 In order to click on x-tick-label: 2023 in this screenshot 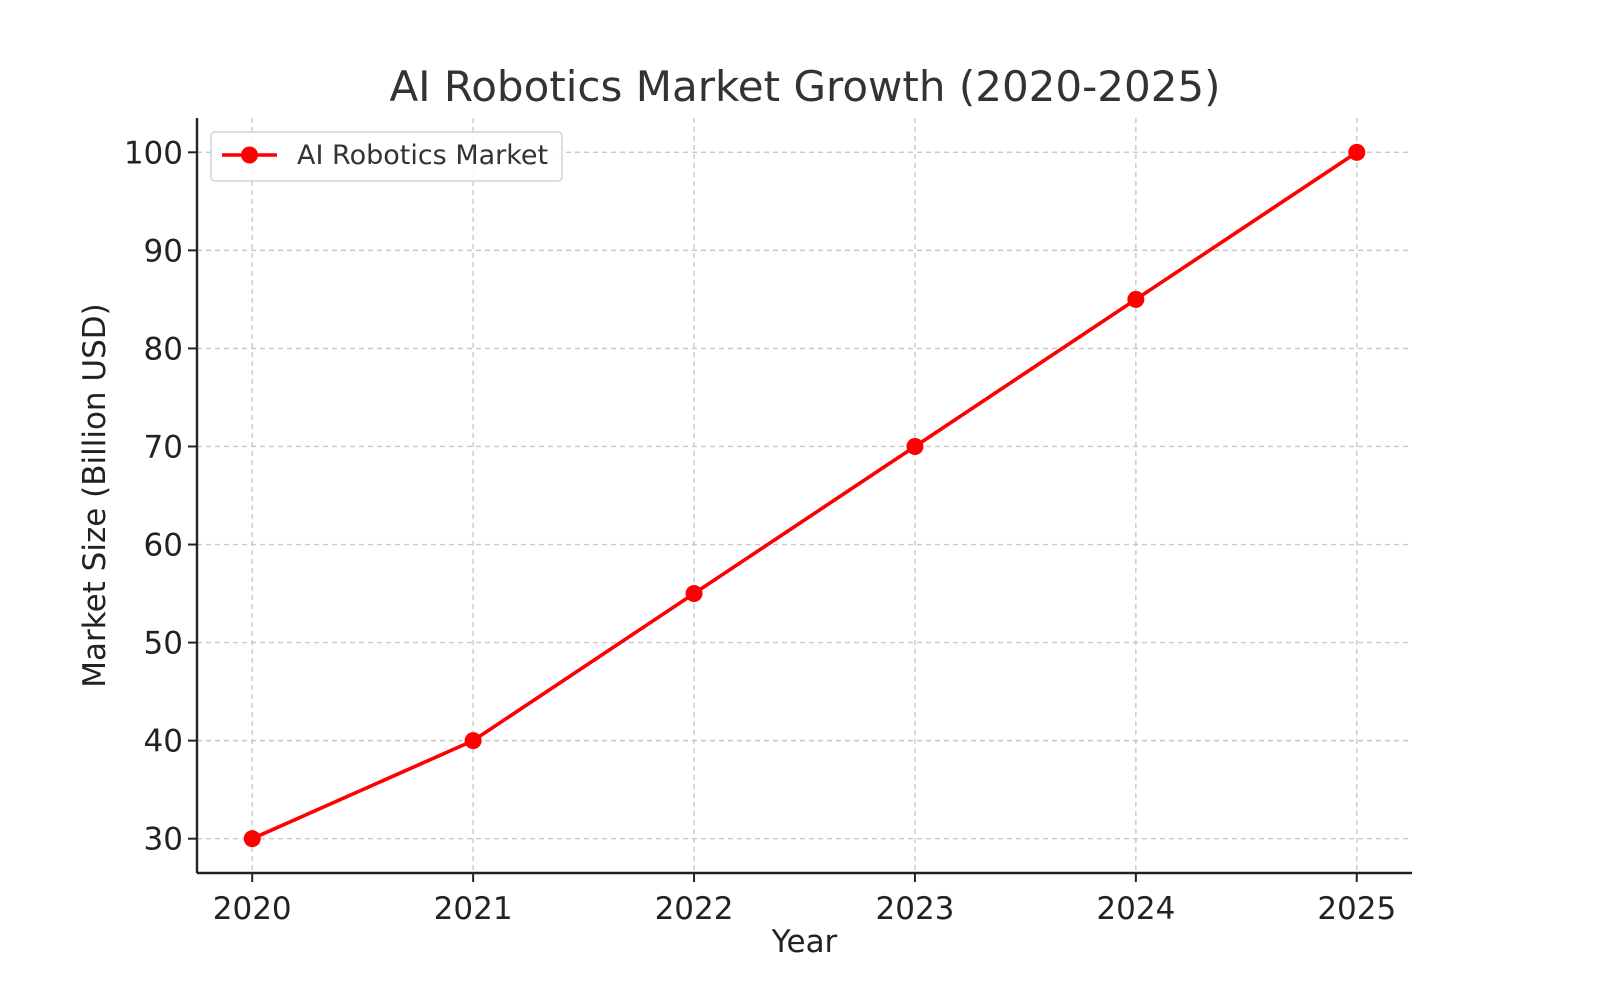, I will do `click(915, 909)`.